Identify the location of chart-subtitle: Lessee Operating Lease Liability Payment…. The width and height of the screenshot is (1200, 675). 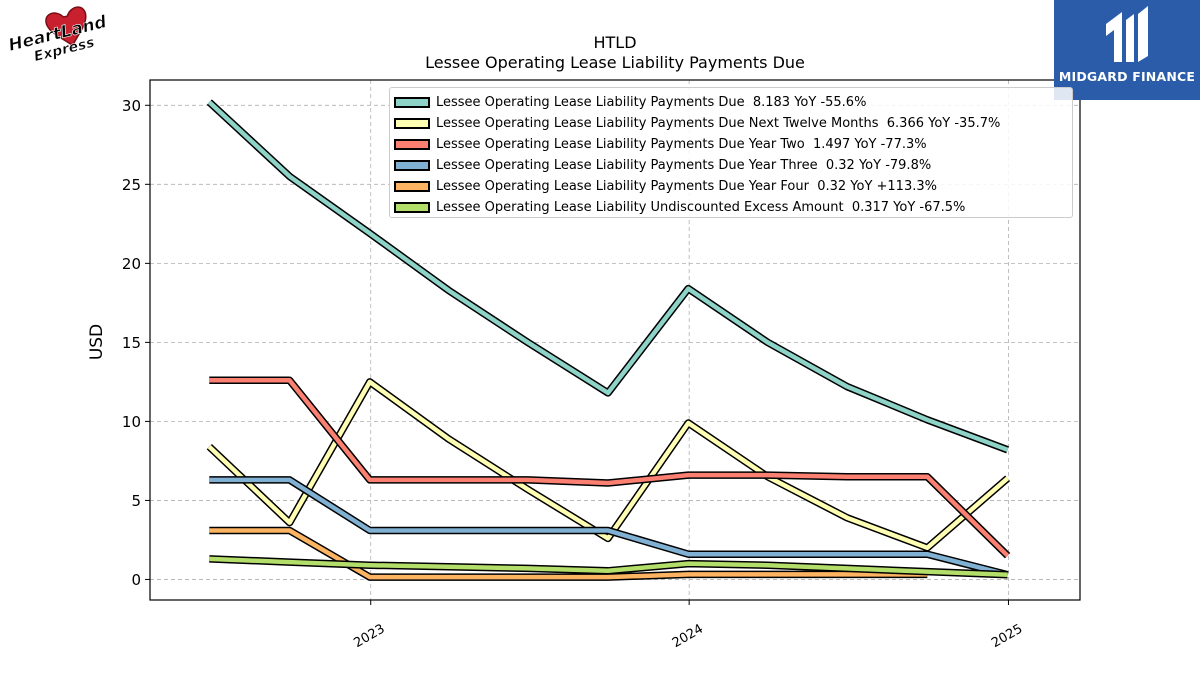
(615, 62).